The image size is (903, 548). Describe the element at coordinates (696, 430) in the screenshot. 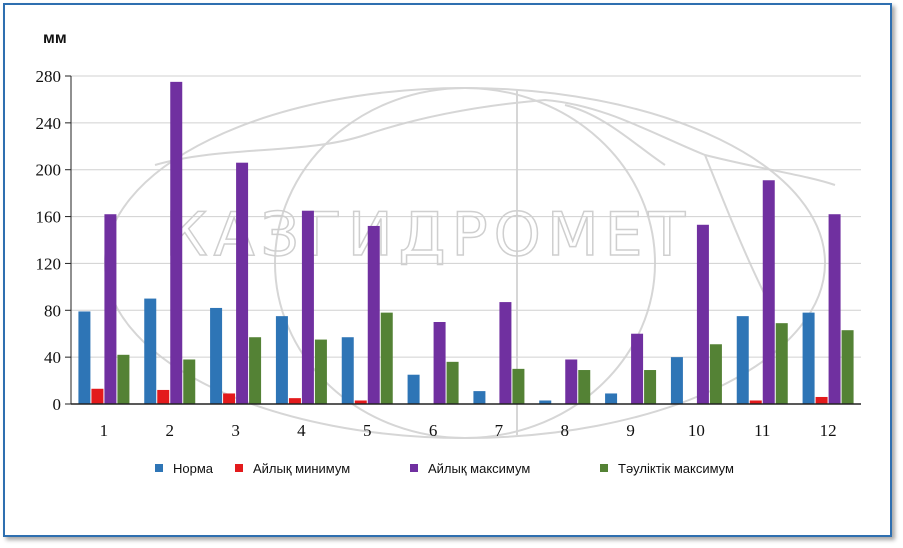

I see `x-tick-label: 10` at that location.